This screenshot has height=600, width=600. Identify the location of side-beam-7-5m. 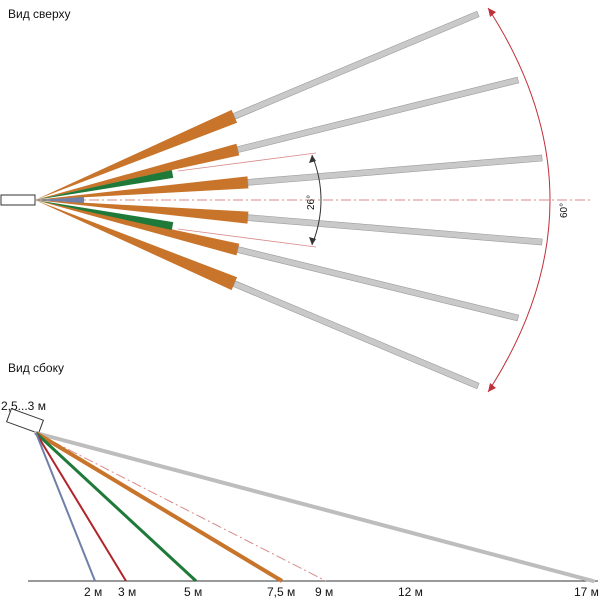
(159, 507).